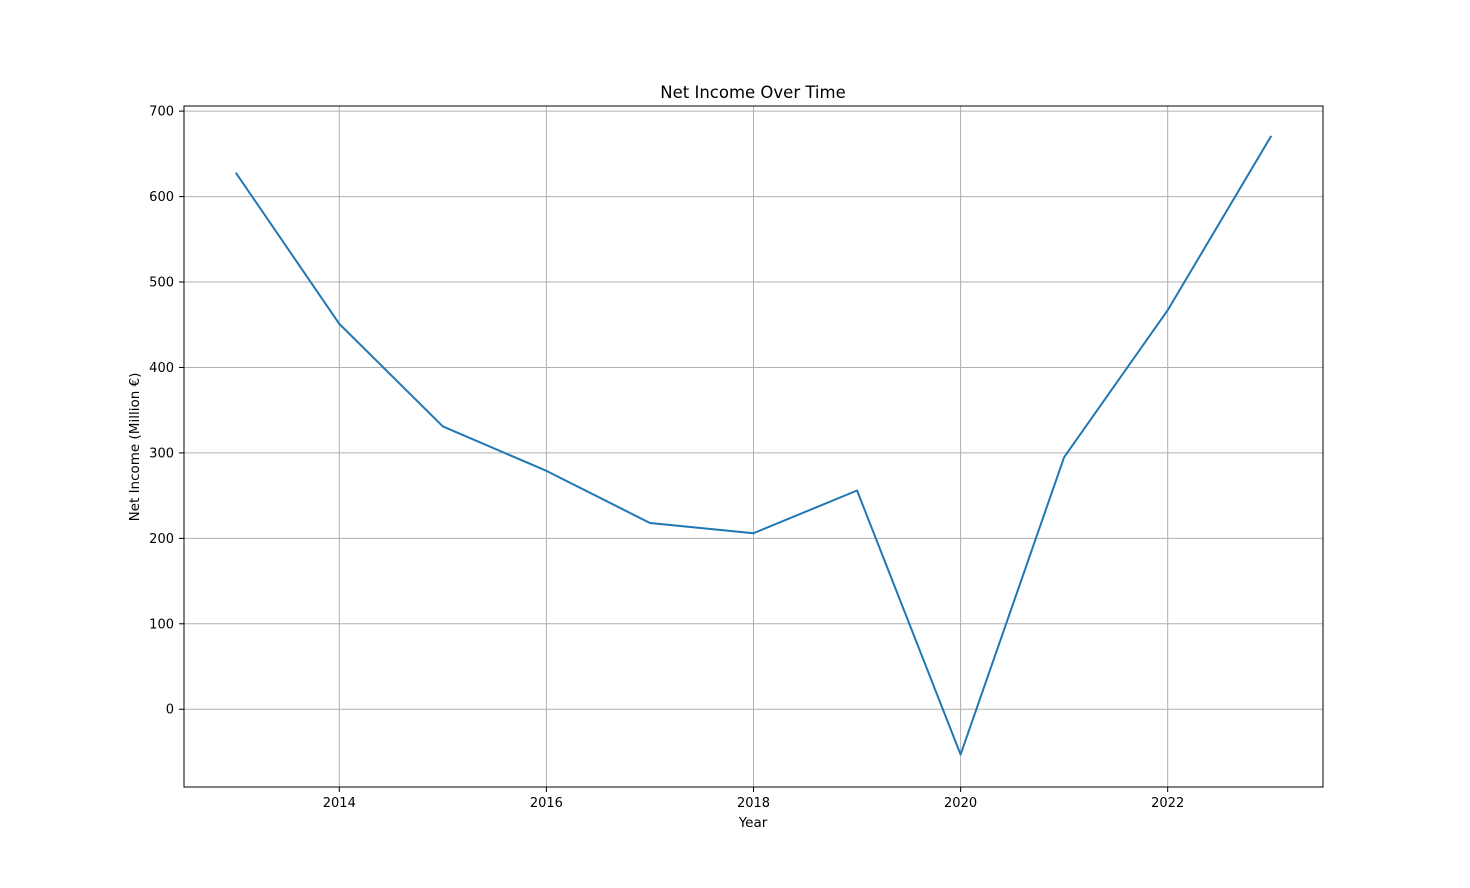  I want to click on y-tick-label: 100, so click(161, 624).